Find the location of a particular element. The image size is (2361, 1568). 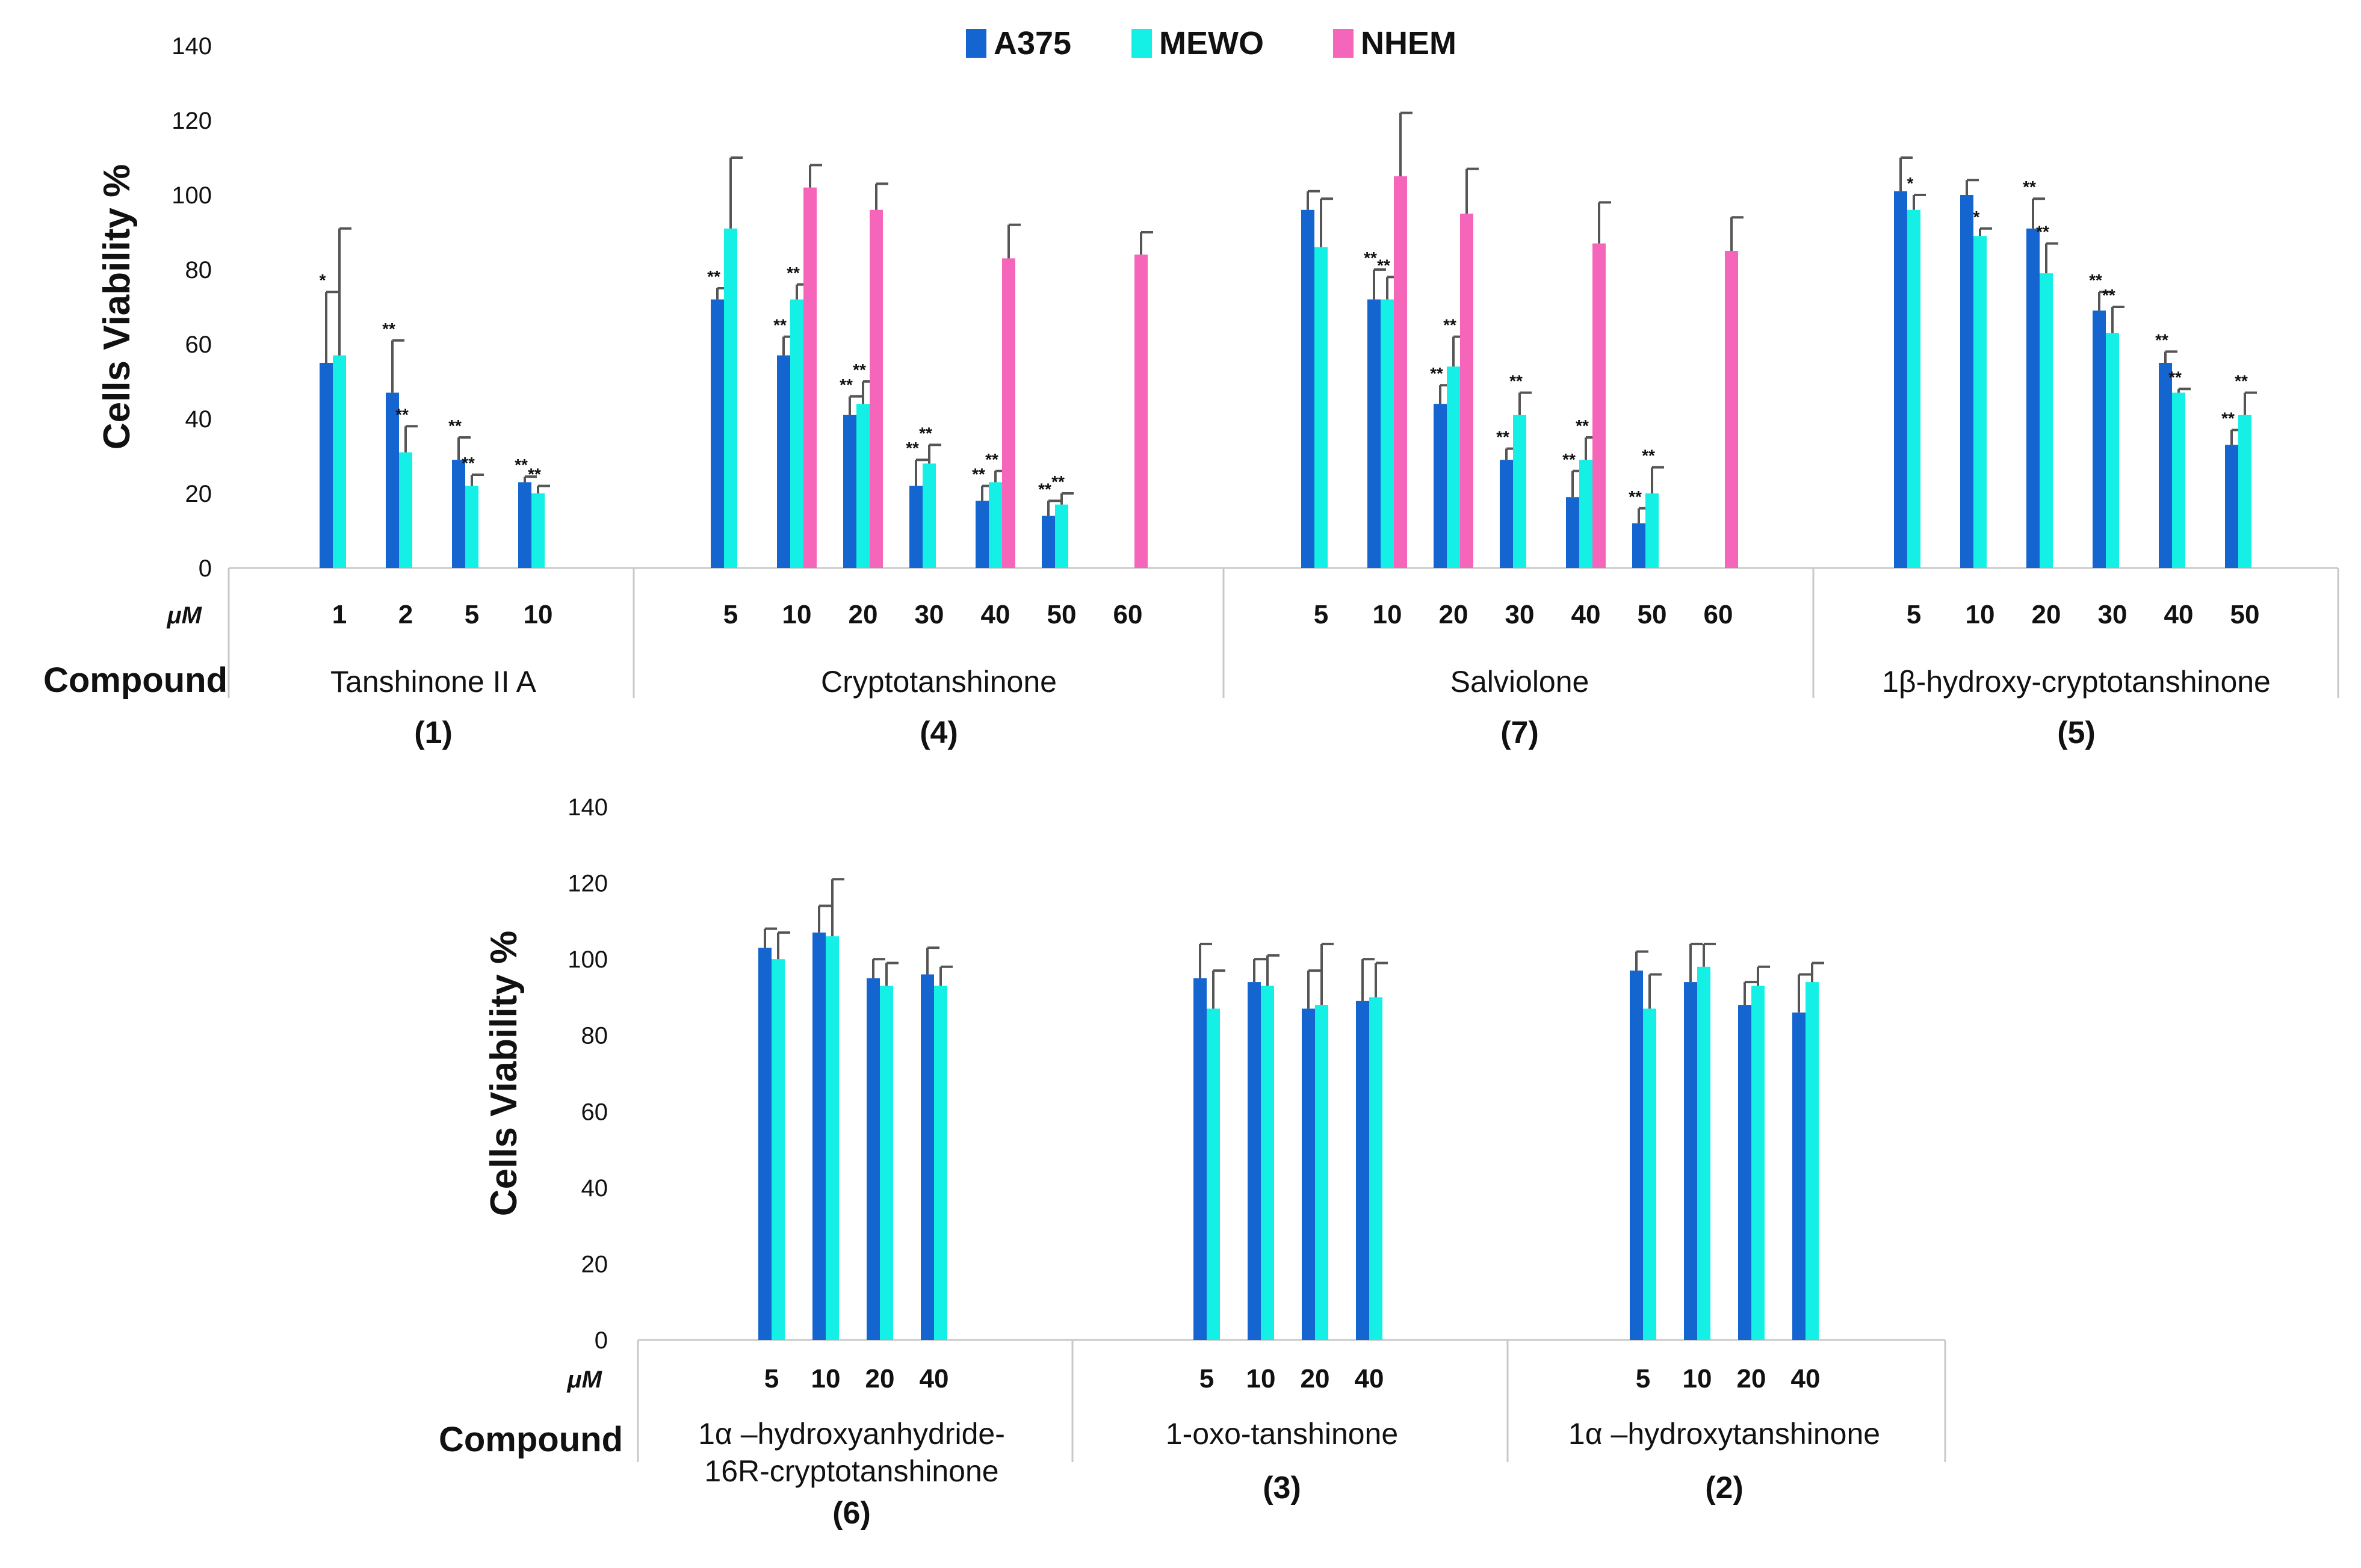

legend-label-nhem: NHEM is located at coordinates (1408, 43).